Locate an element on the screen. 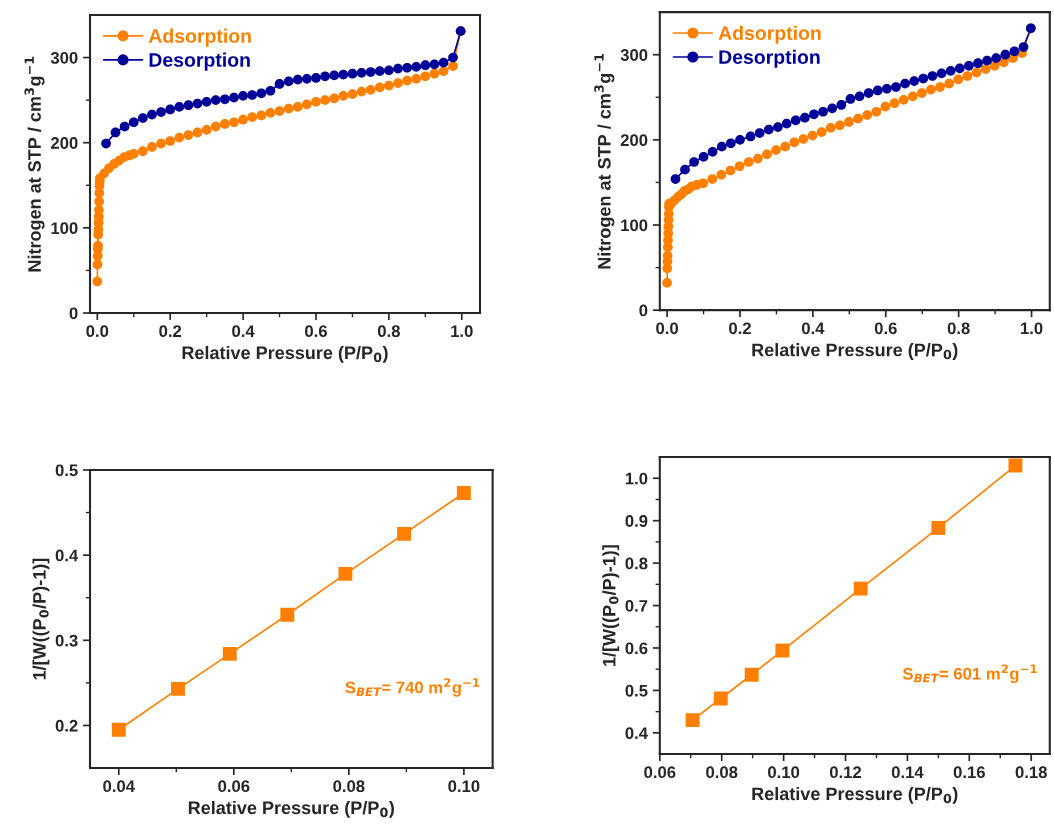 This screenshot has height=836, width=1054. x-tick-label: 0.12 is located at coordinates (845, 772).